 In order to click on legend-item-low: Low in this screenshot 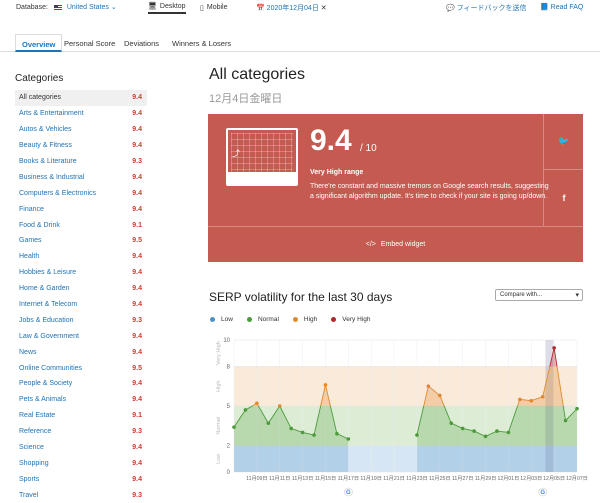, I will do `click(221, 319)`.